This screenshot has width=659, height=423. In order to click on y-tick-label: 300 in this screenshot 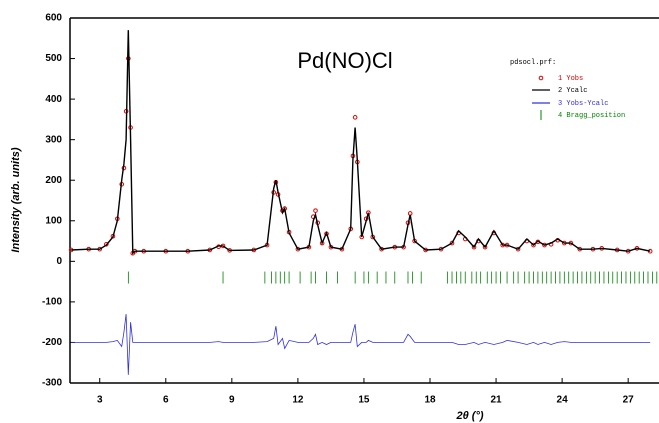, I will do `click(53, 139)`.